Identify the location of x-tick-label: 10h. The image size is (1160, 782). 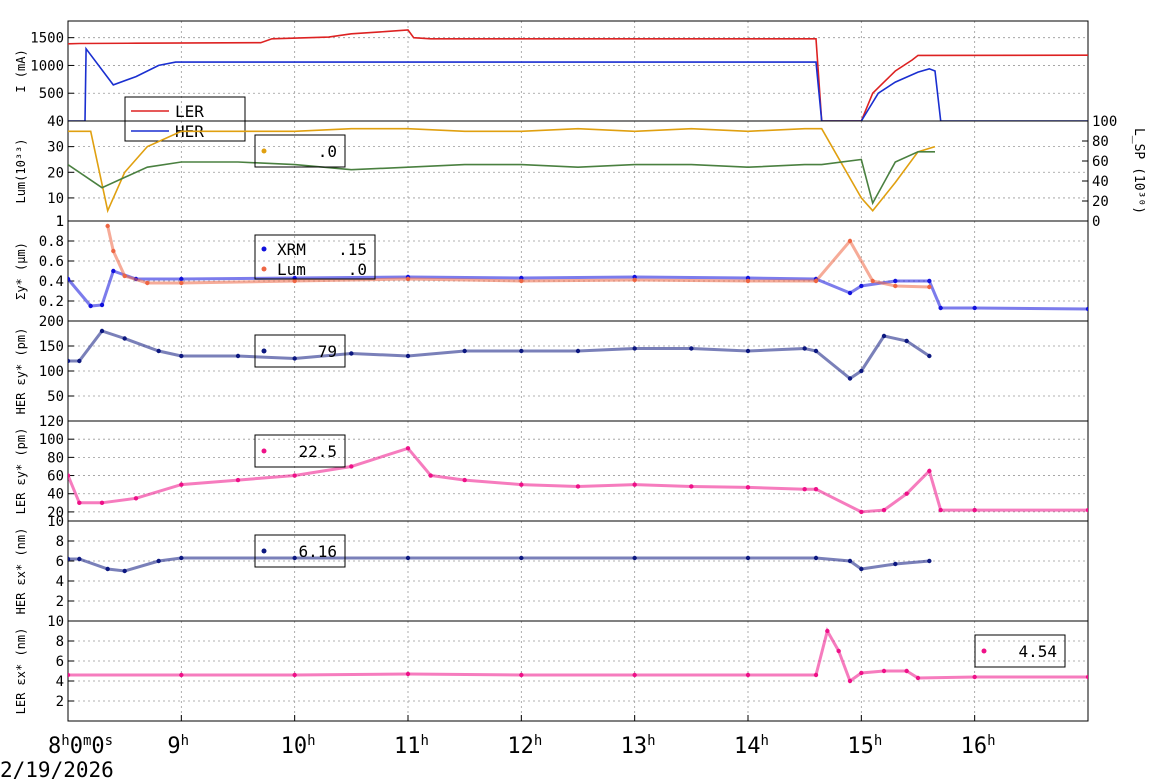
(298, 746).